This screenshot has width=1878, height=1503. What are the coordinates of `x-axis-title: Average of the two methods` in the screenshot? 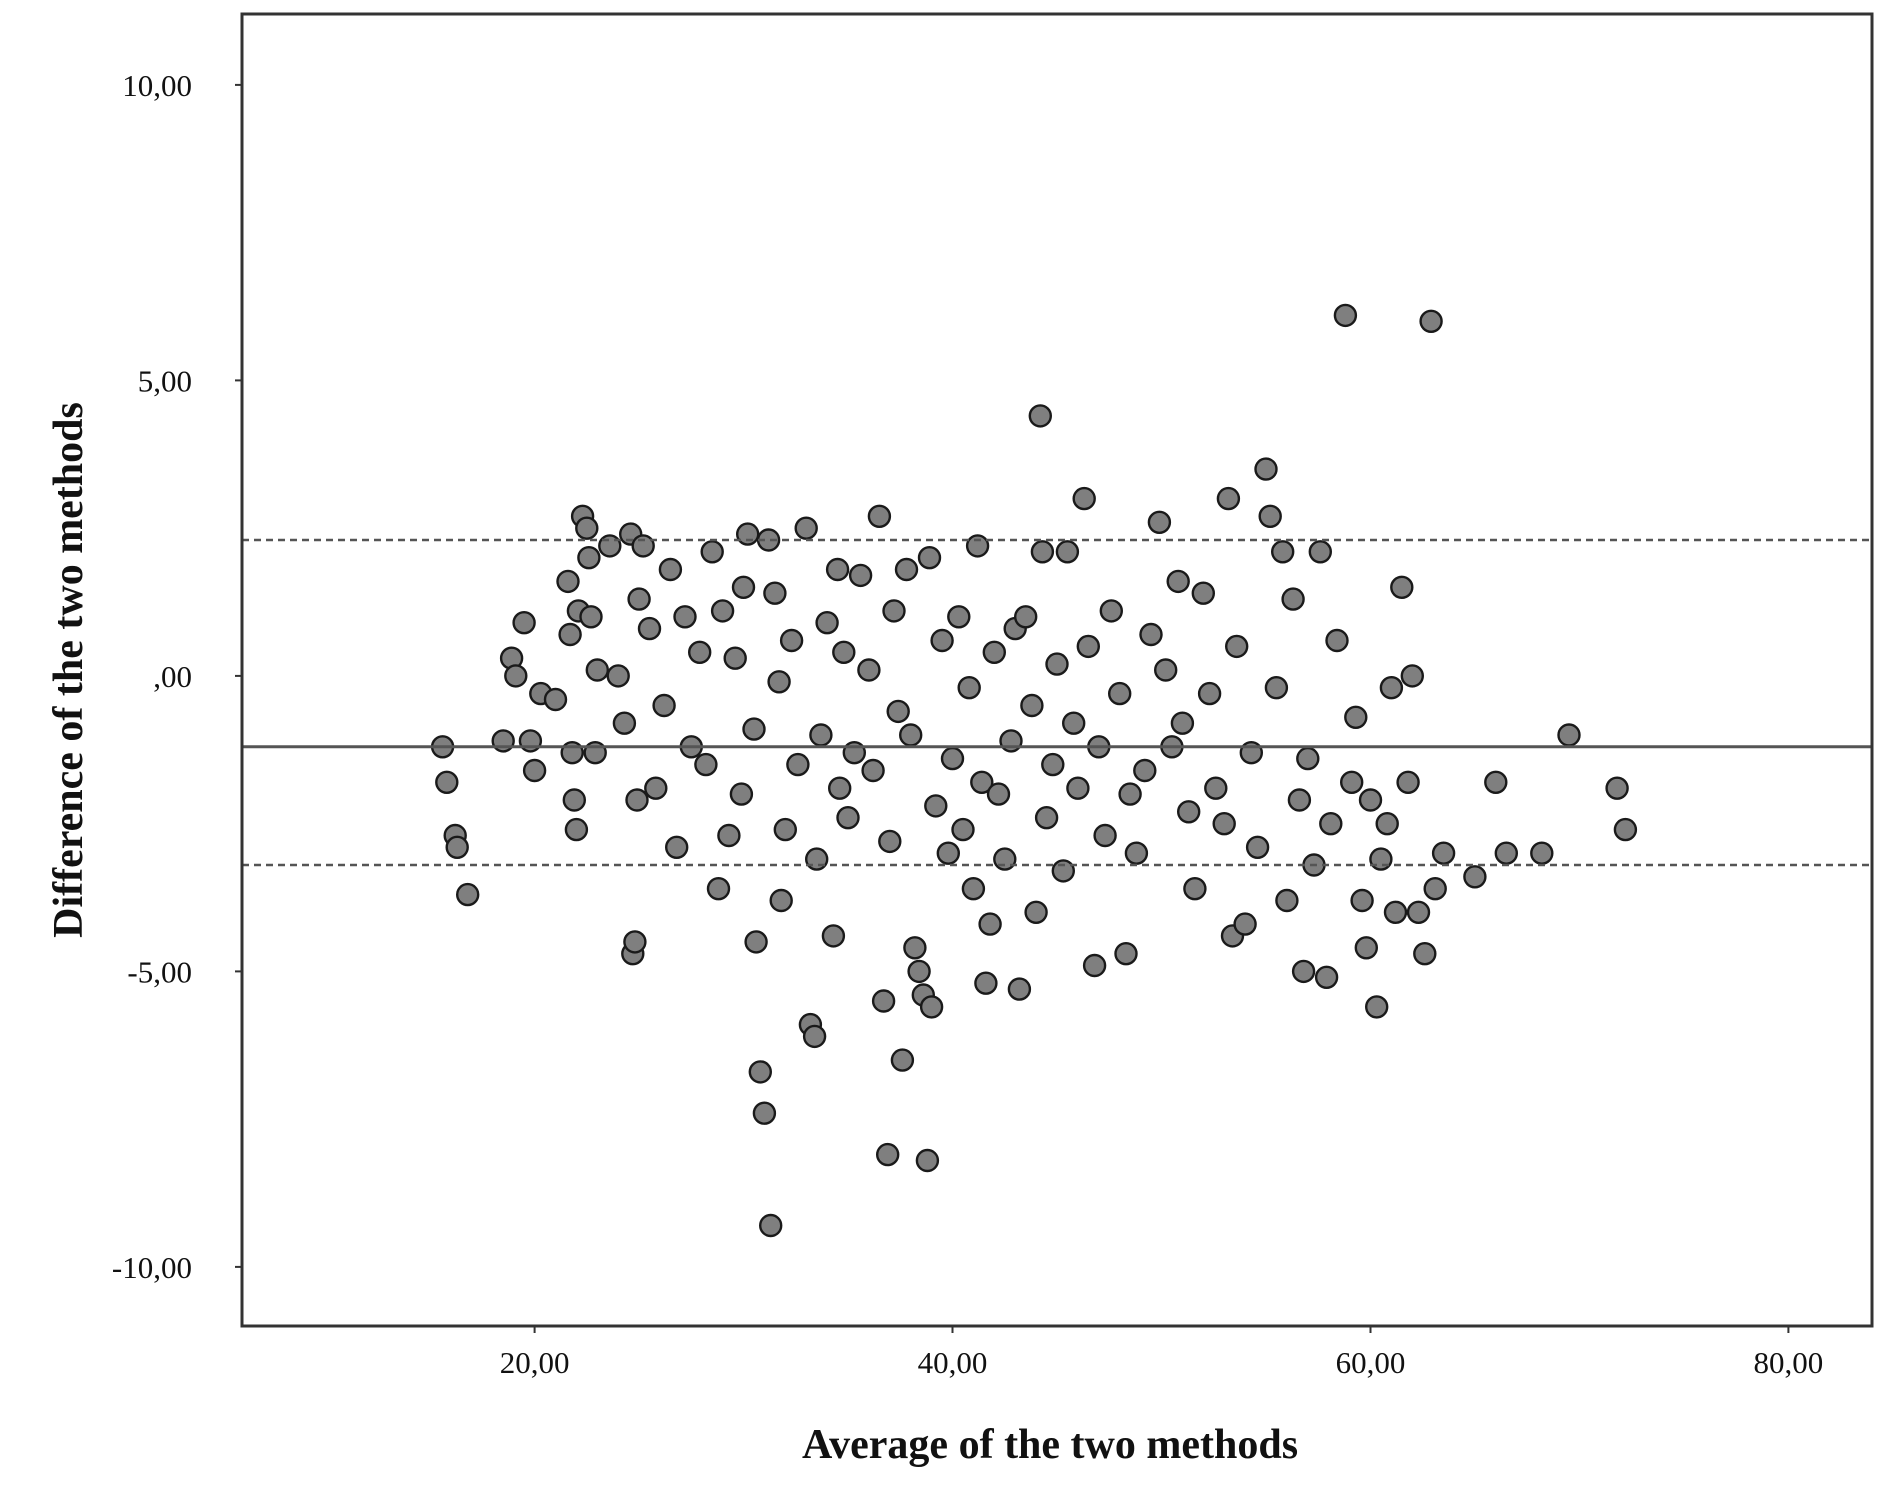 It's located at (1050, 1445).